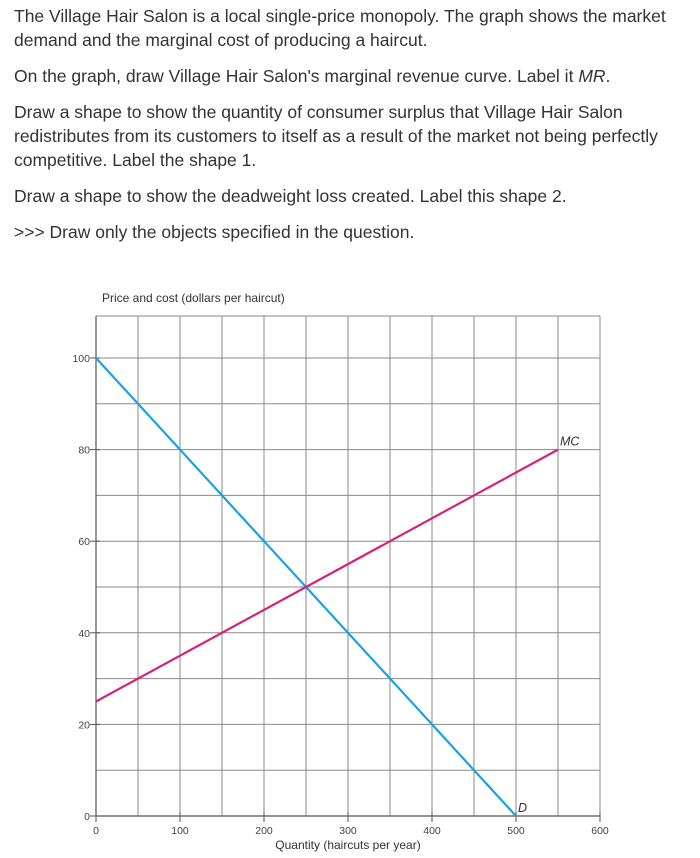  I want to click on x-tick-label: 300, so click(348, 831).